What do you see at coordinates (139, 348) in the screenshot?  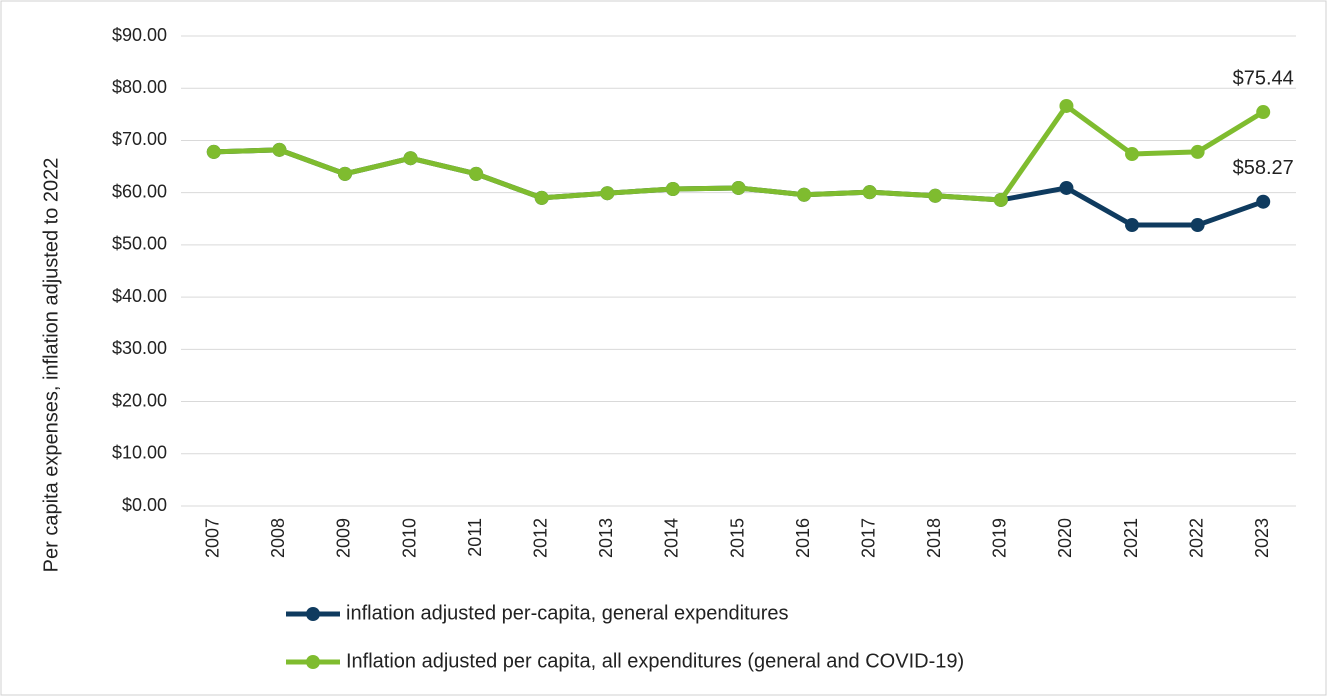 I see `y-tick-label: $30.00` at bounding box center [139, 348].